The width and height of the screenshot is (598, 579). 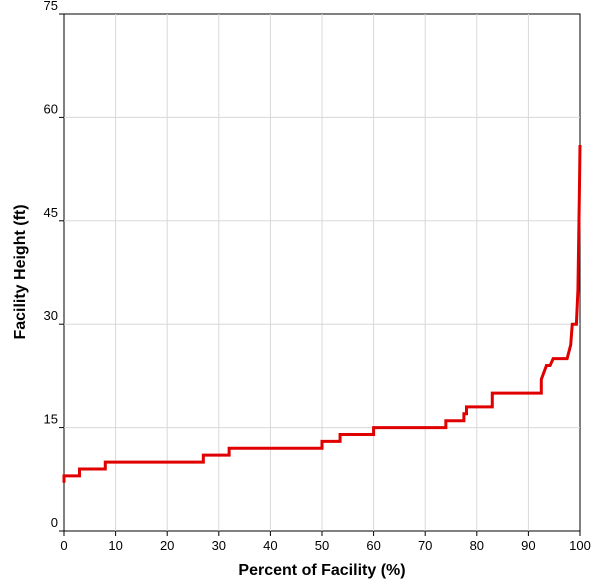 I want to click on x-tick-label: 0, so click(x=63, y=545).